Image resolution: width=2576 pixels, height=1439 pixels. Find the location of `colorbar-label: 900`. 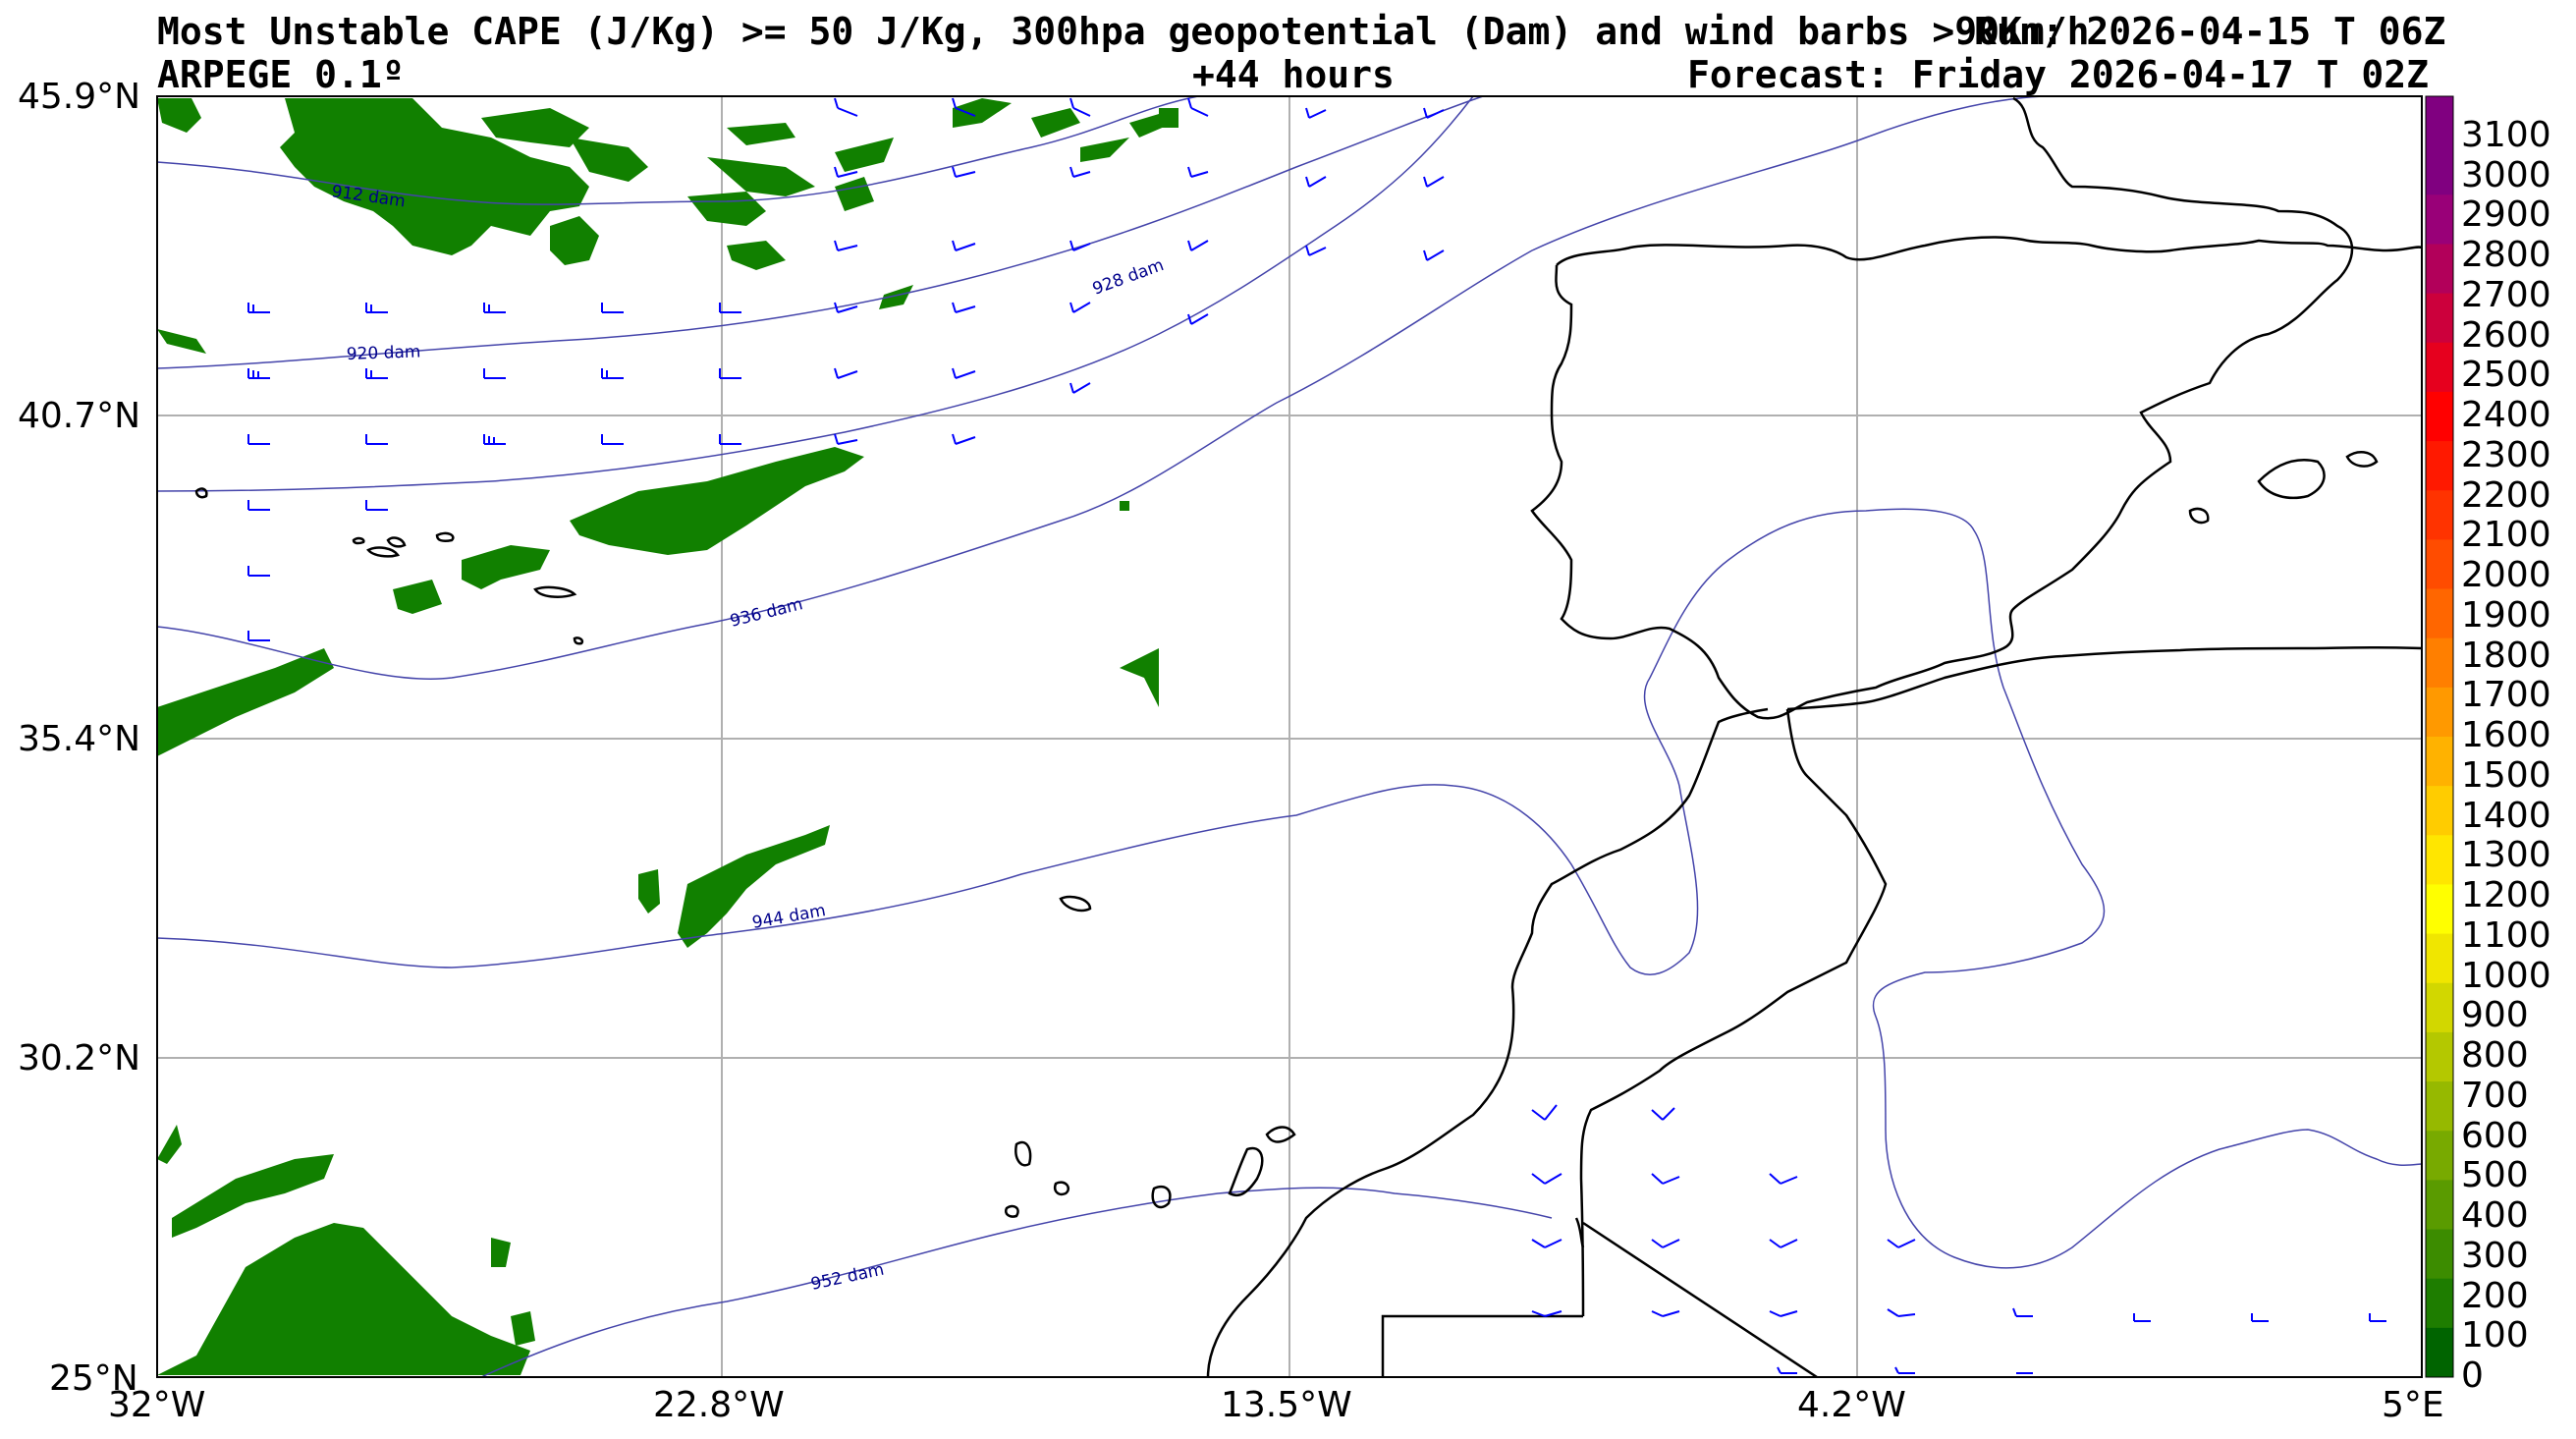

colorbar-label: 900 is located at coordinates (2495, 1015).